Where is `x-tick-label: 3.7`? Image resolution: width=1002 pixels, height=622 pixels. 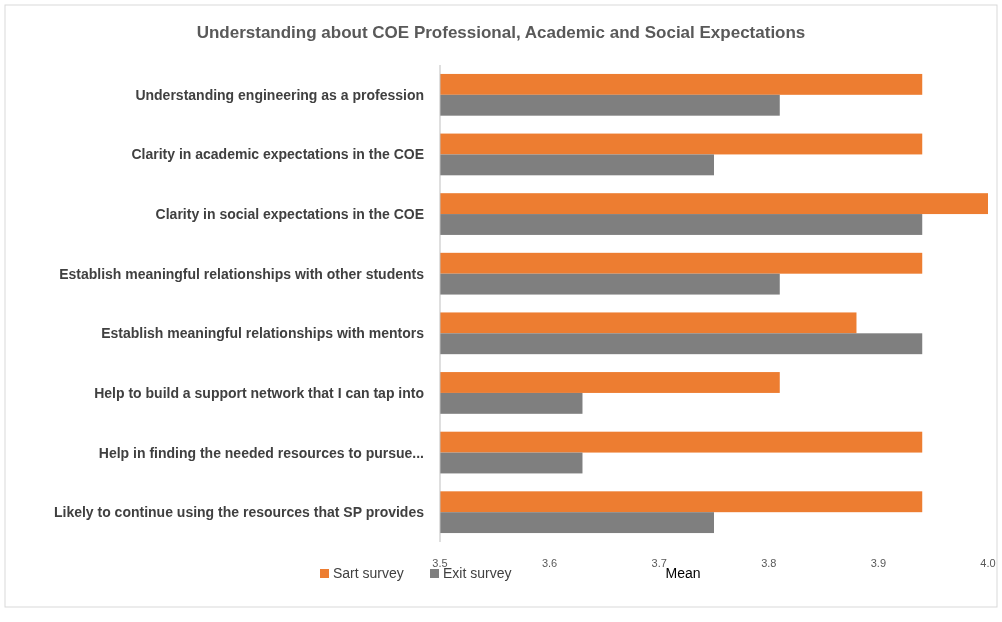 x-tick-label: 3.7 is located at coordinates (659, 563).